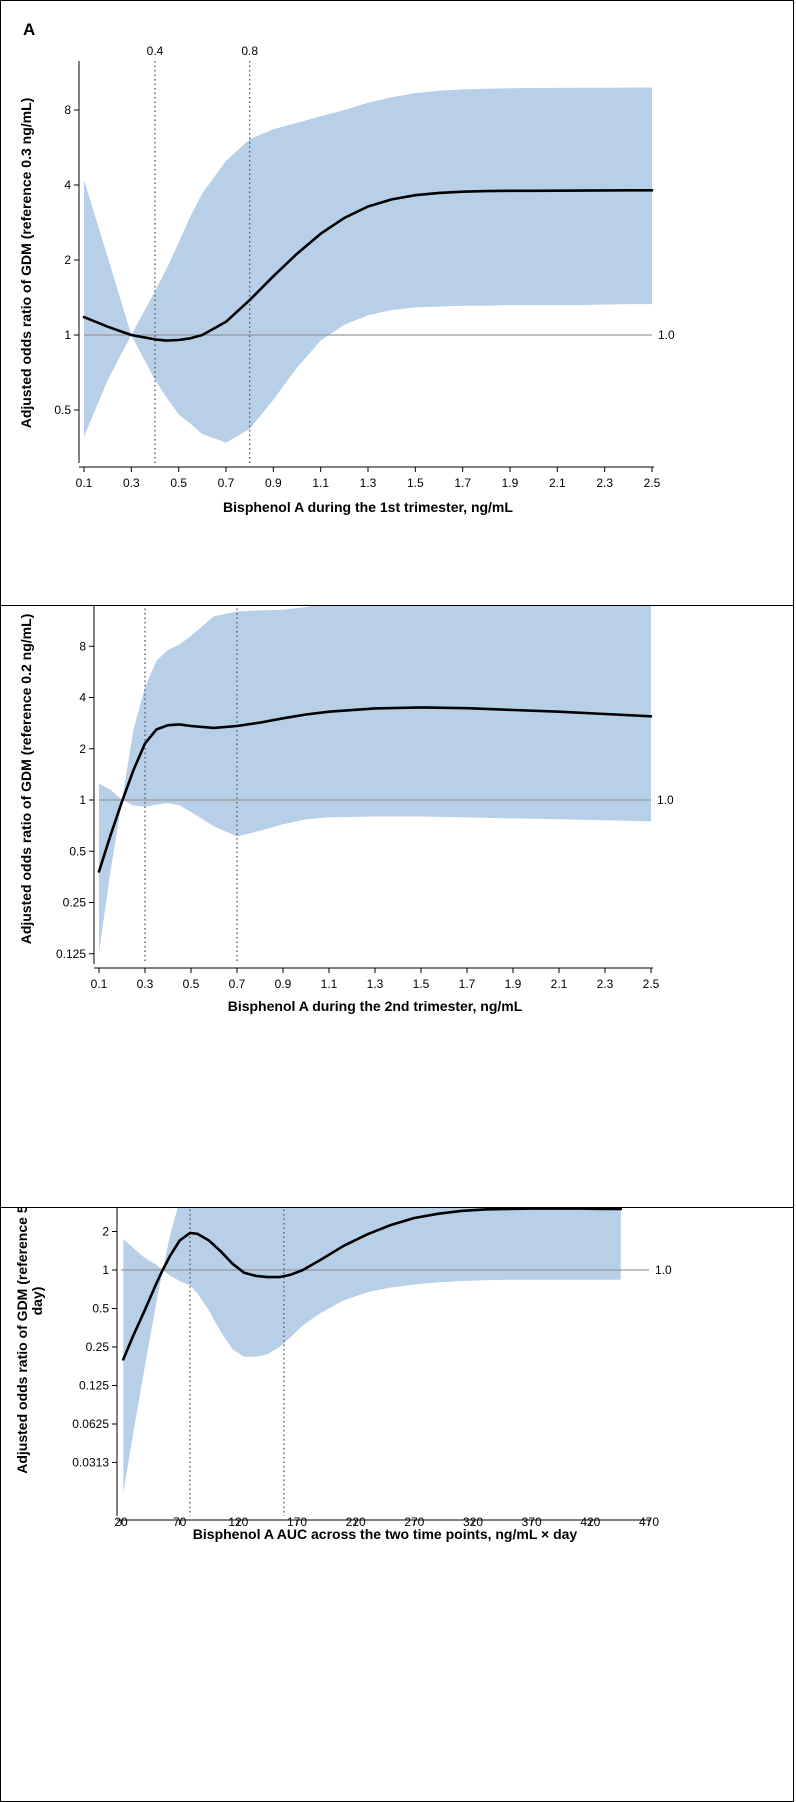 The width and height of the screenshot is (796, 1802). I want to click on x-tick-label: 470, so click(649, 1522).